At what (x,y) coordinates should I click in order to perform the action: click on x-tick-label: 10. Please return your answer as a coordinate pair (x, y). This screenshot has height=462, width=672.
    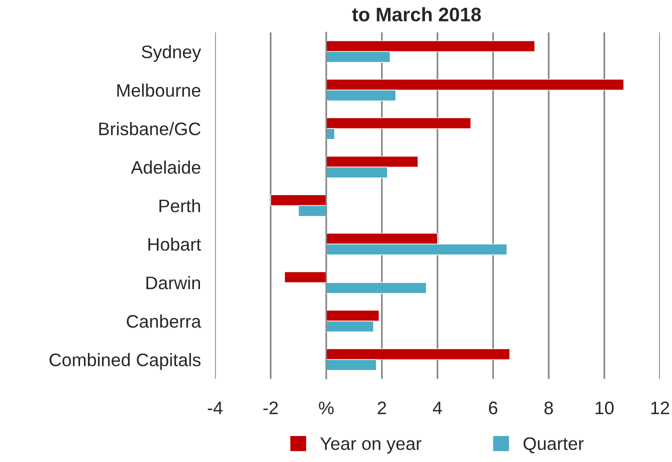
    Looking at the image, I should click on (605, 408).